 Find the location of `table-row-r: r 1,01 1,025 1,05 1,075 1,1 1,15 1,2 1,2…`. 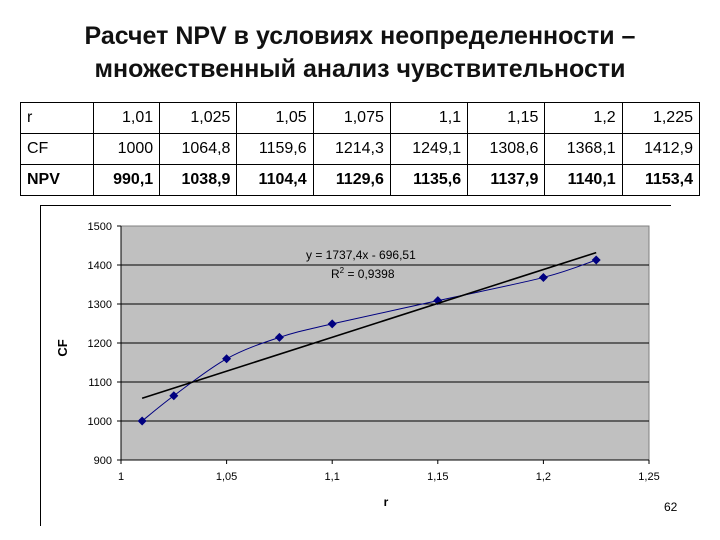

table-row-r: r 1,01 1,025 1,05 1,075 1,1 1,15 1,2 1,2… is located at coordinates (360, 118).